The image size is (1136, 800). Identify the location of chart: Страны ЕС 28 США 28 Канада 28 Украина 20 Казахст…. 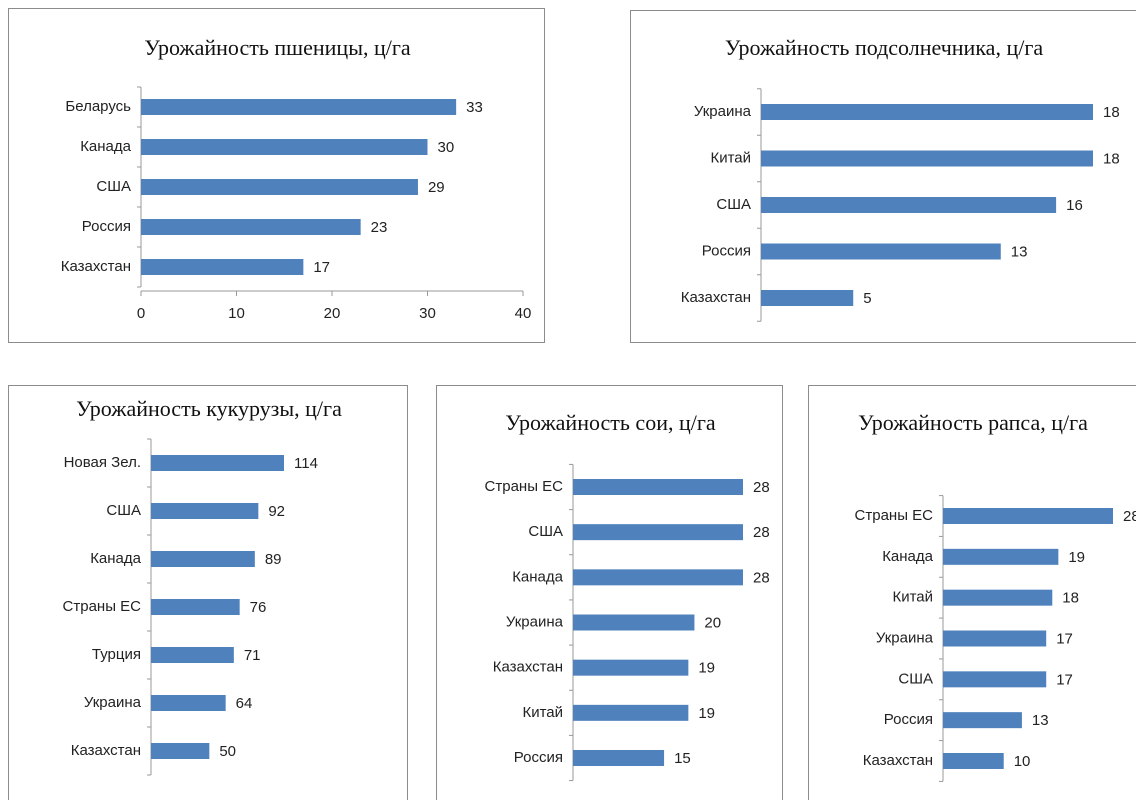
(627, 622).